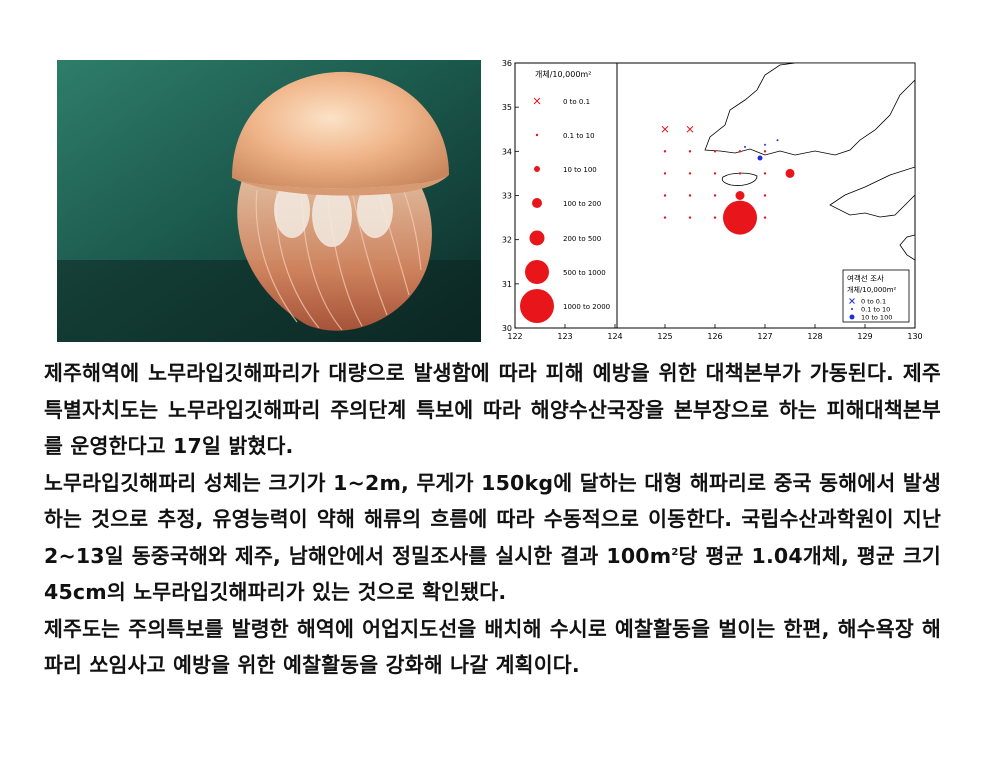  Describe the element at coordinates (864, 336) in the screenshot. I see `x-tick-label: 129` at that location.